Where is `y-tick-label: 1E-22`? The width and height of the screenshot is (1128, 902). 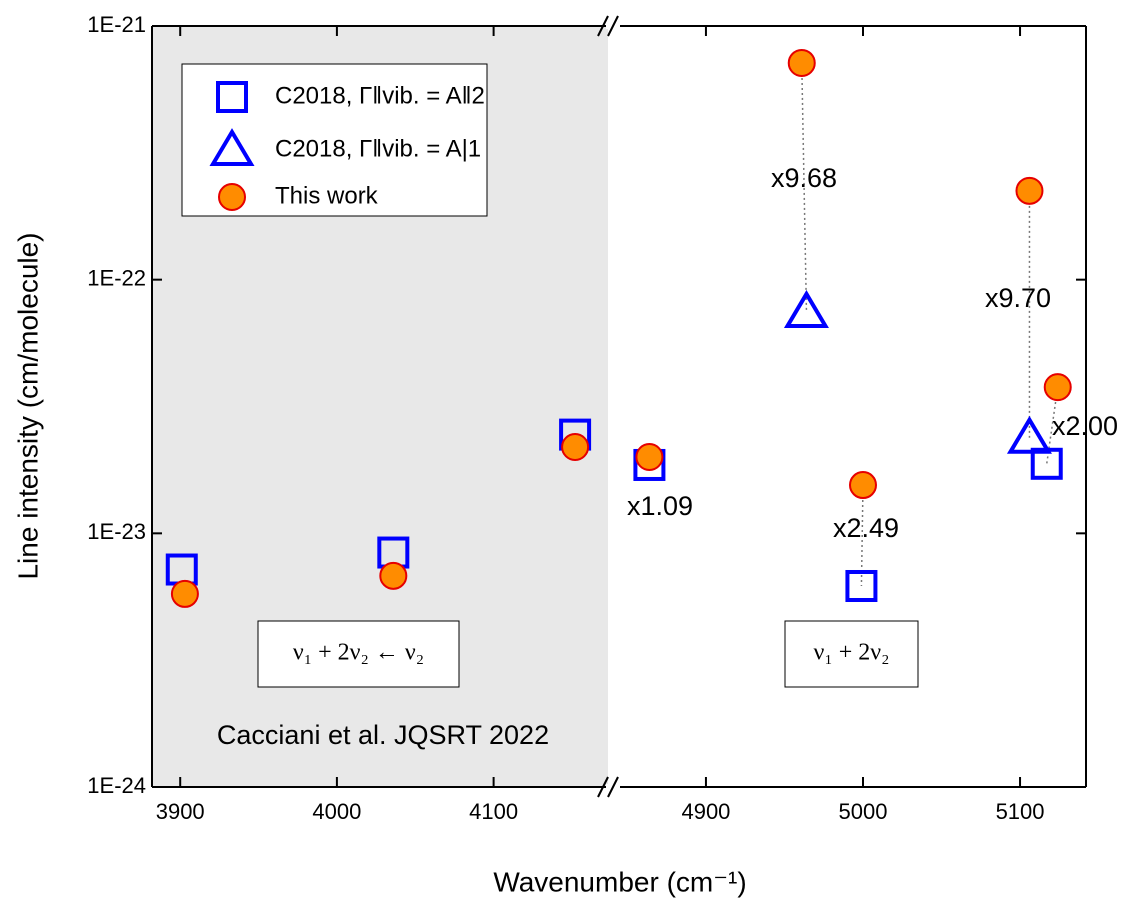
y-tick-label: 1E-22 is located at coordinates (116, 277).